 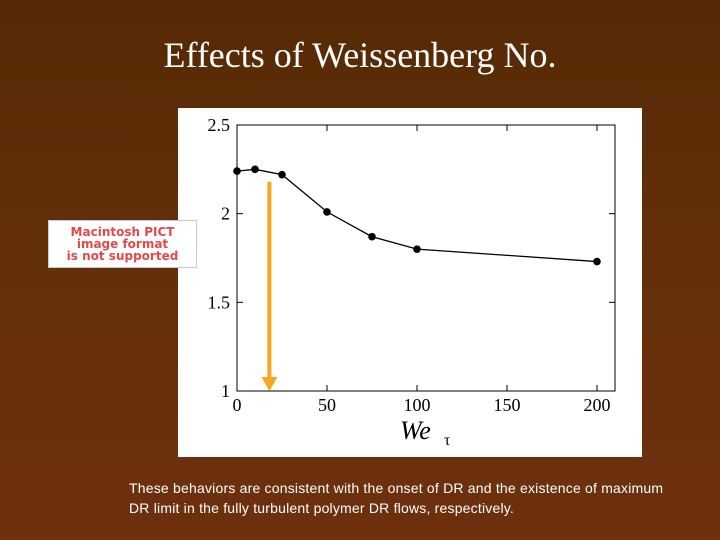 What do you see at coordinates (447, 440) in the screenshot?
I see `x-axis-label-subscript: τ` at bounding box center [447, 440].